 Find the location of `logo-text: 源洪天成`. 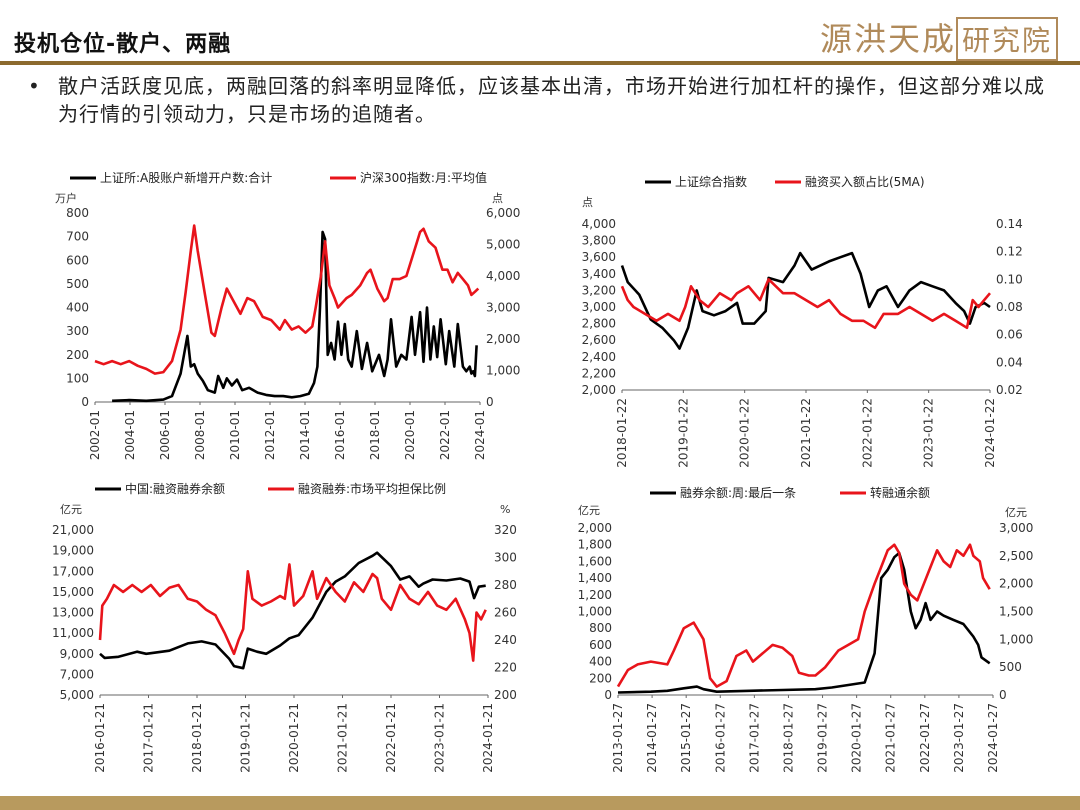

logo-text: 源洪天成 is located at coordinates (887, 39).